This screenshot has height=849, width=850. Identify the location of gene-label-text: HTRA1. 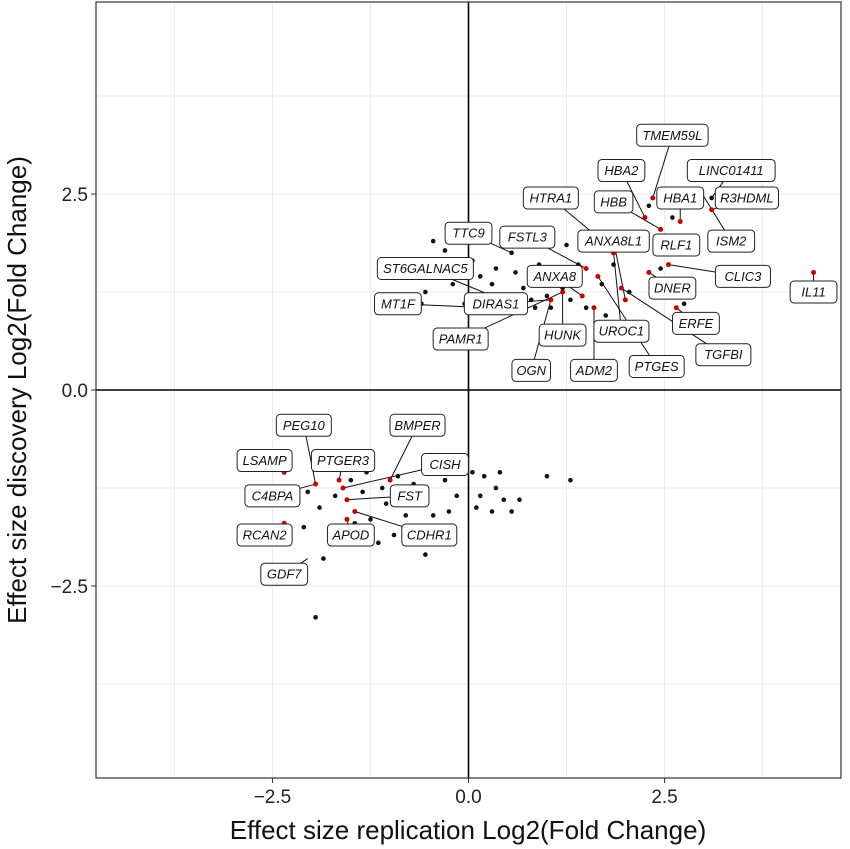
(551, 197).